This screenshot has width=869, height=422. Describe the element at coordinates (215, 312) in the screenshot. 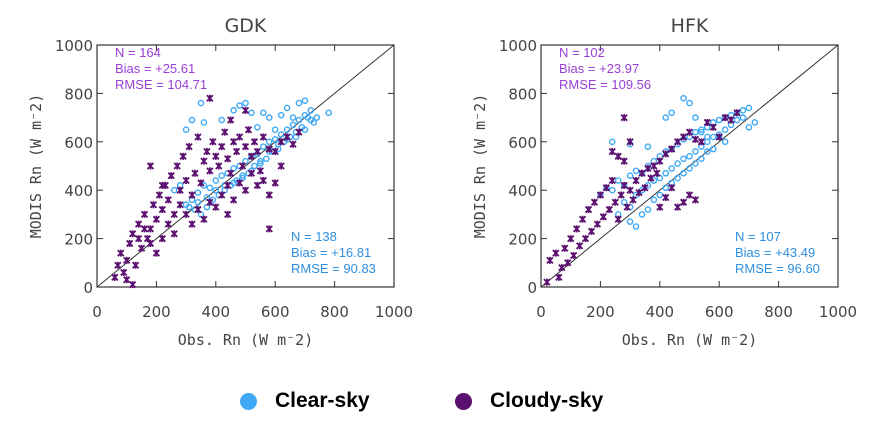

I see `panel-1-x-tick-label: 400` at that location.